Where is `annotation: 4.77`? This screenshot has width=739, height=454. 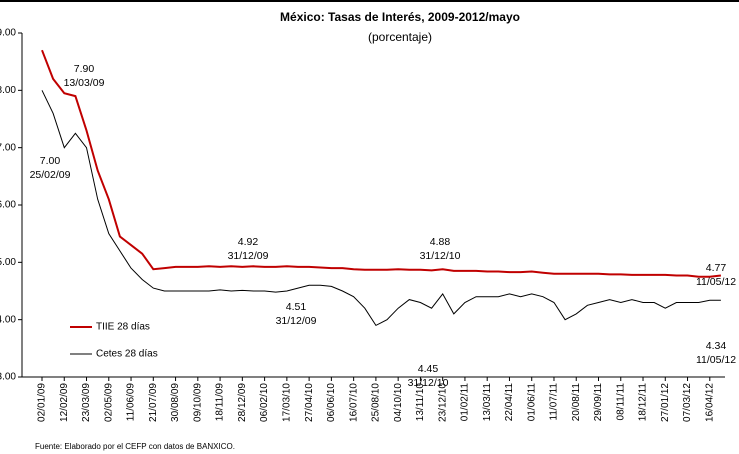
annotation: 4.77 is located at coordinates (716, 268).